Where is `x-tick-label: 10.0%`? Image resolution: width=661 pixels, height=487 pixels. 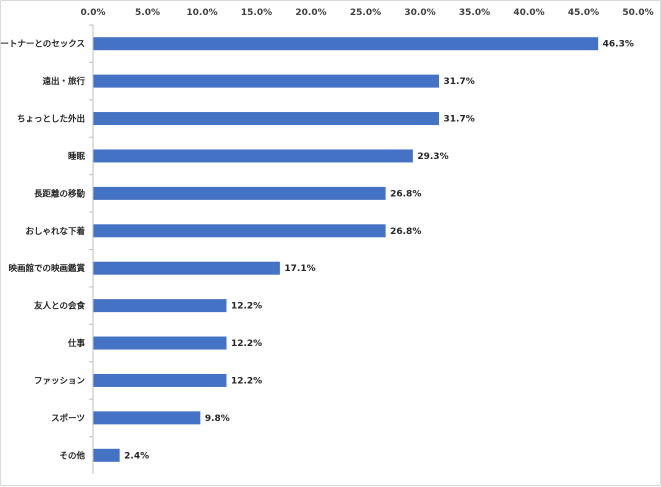 x-tick-label: 10.0% is located at coordinates (201, 13).